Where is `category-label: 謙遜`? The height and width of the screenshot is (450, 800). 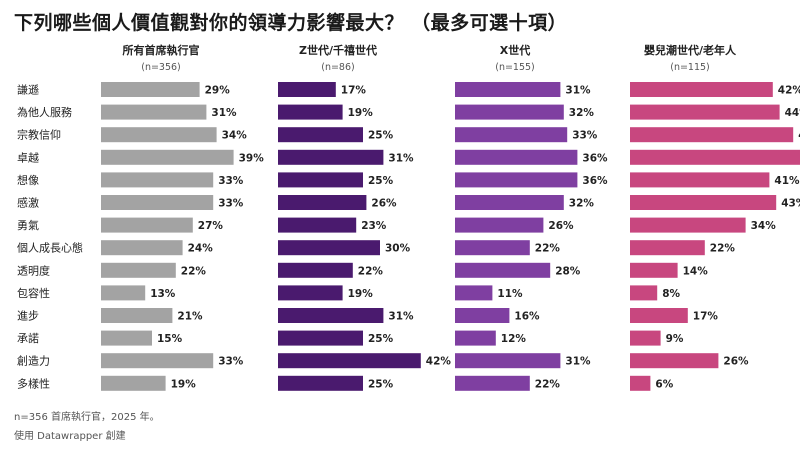
category-label: 謙遜 is located at coordinates (28, 90).